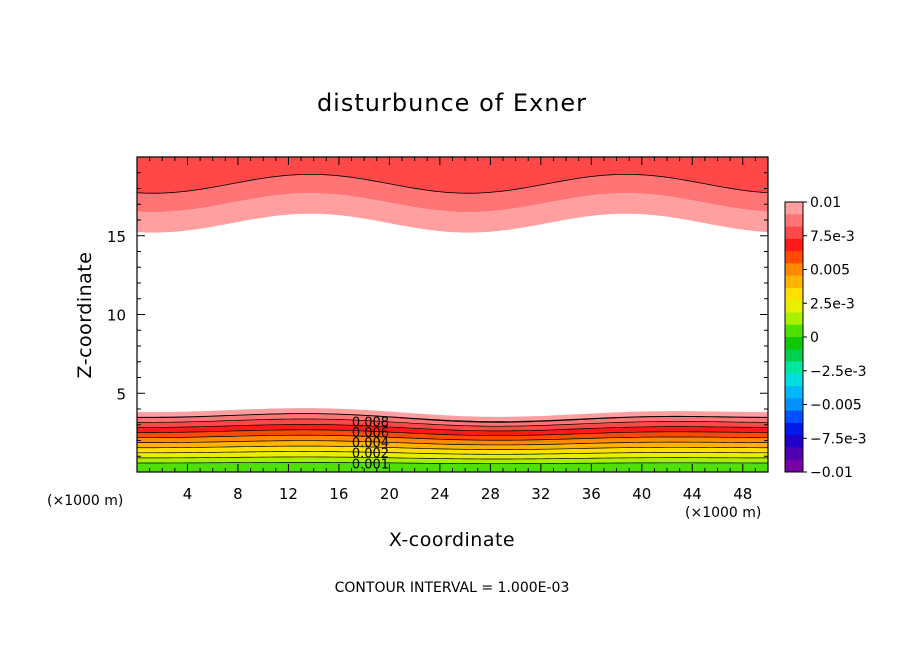 This screenshot has width=904, height=654. What do you see at coordinates (723, 513) in the screenshot?
I see `x-unit-right: (×1000 m)` at bounding box center [723, 513].